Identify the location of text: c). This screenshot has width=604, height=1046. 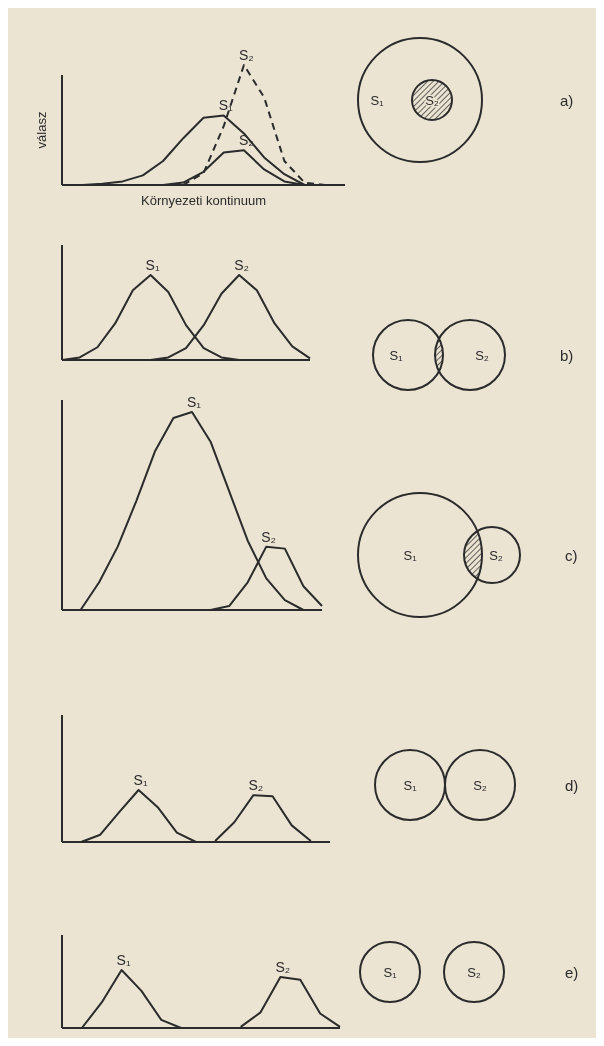
(571, 555).